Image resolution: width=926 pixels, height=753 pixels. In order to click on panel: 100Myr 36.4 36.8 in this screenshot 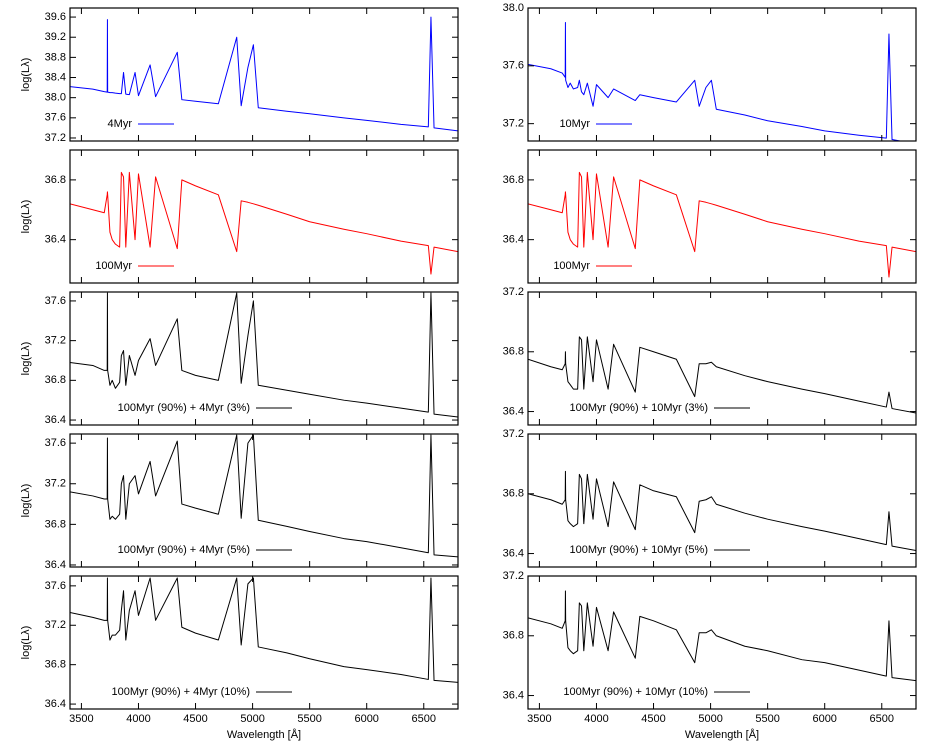, I will do `click(710, 216)`.